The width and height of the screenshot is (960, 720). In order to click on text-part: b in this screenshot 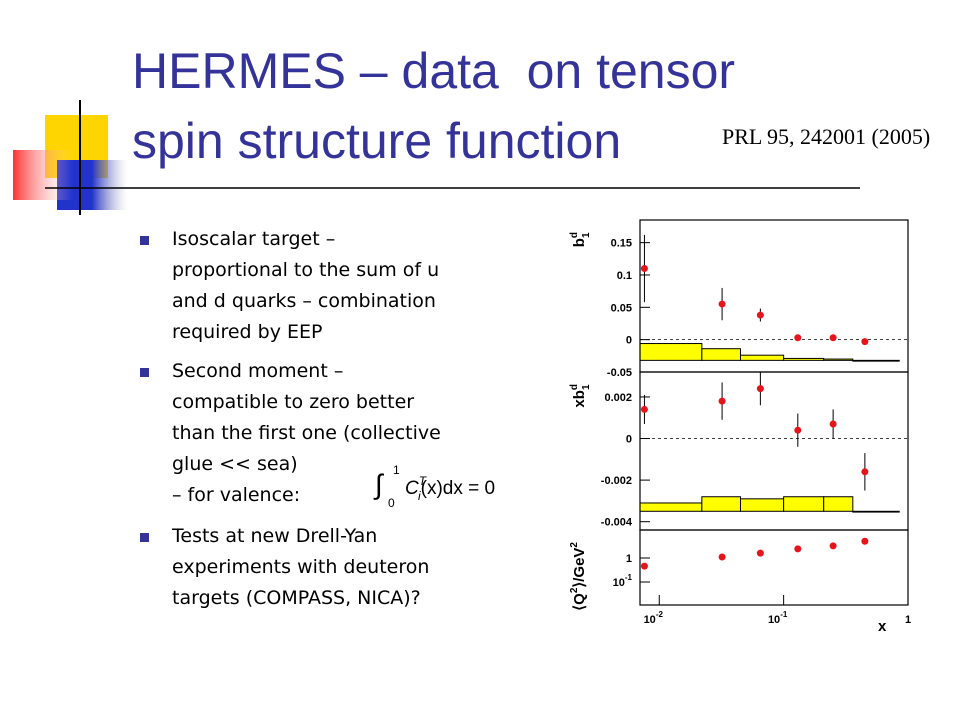, I will do `click(579, 242)`.